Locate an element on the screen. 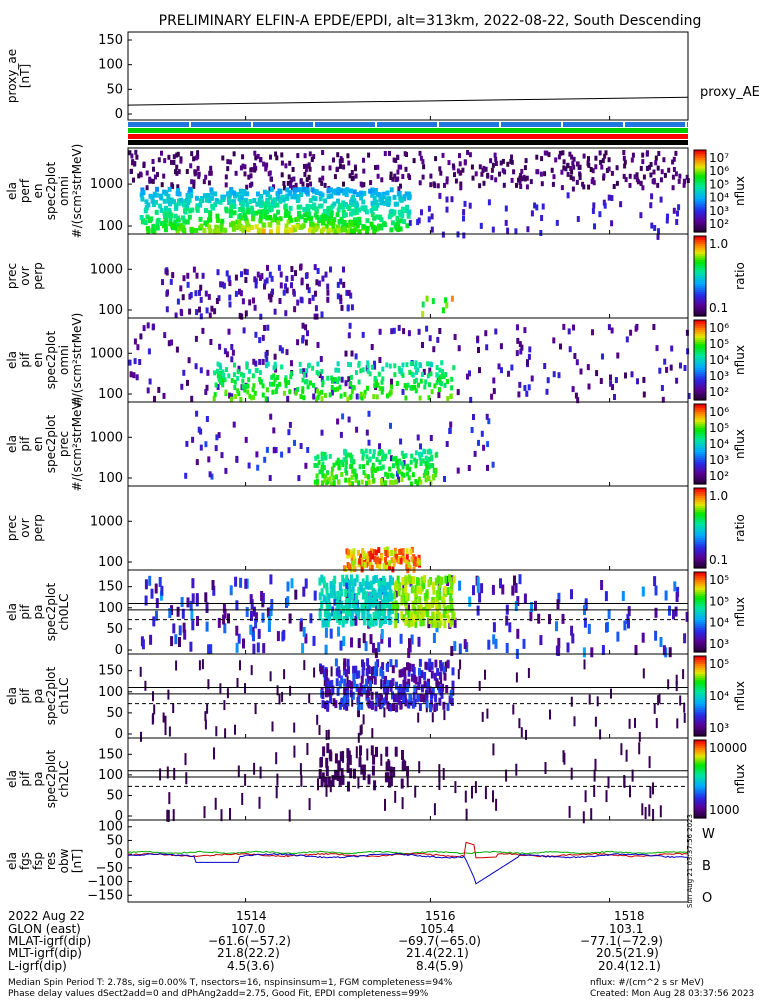 Image resolution: width=775 pixels, height=1000 pixels. ylabel-ela_pif_pa_ch0-1: pif is located at coordinates (25, 612).